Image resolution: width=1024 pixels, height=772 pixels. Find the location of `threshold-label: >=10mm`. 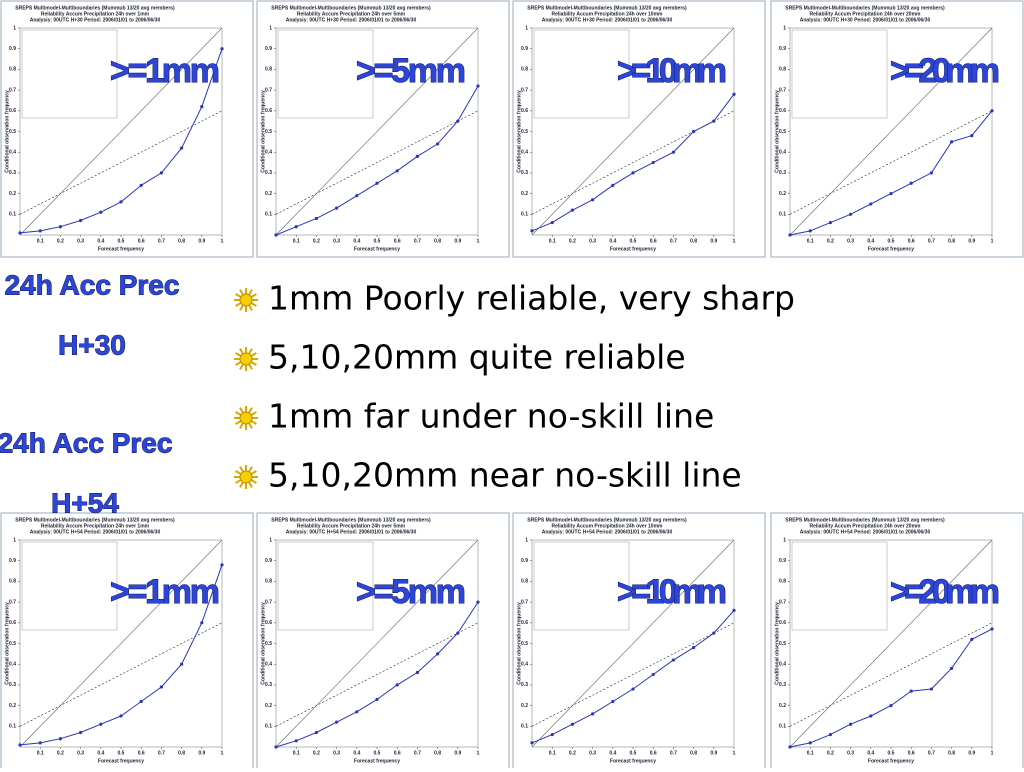

threshold-label: >=10mm is located at coordinates (672, 592).